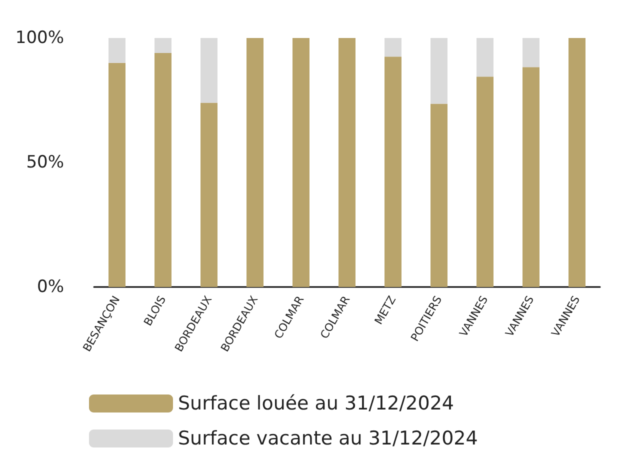 The height and width of the screenshot is (463, 622). Describe the element at coordinates (316, 403) in the screenshot. I see `legend-label: Surface louée au 31/12/2024` at that location.